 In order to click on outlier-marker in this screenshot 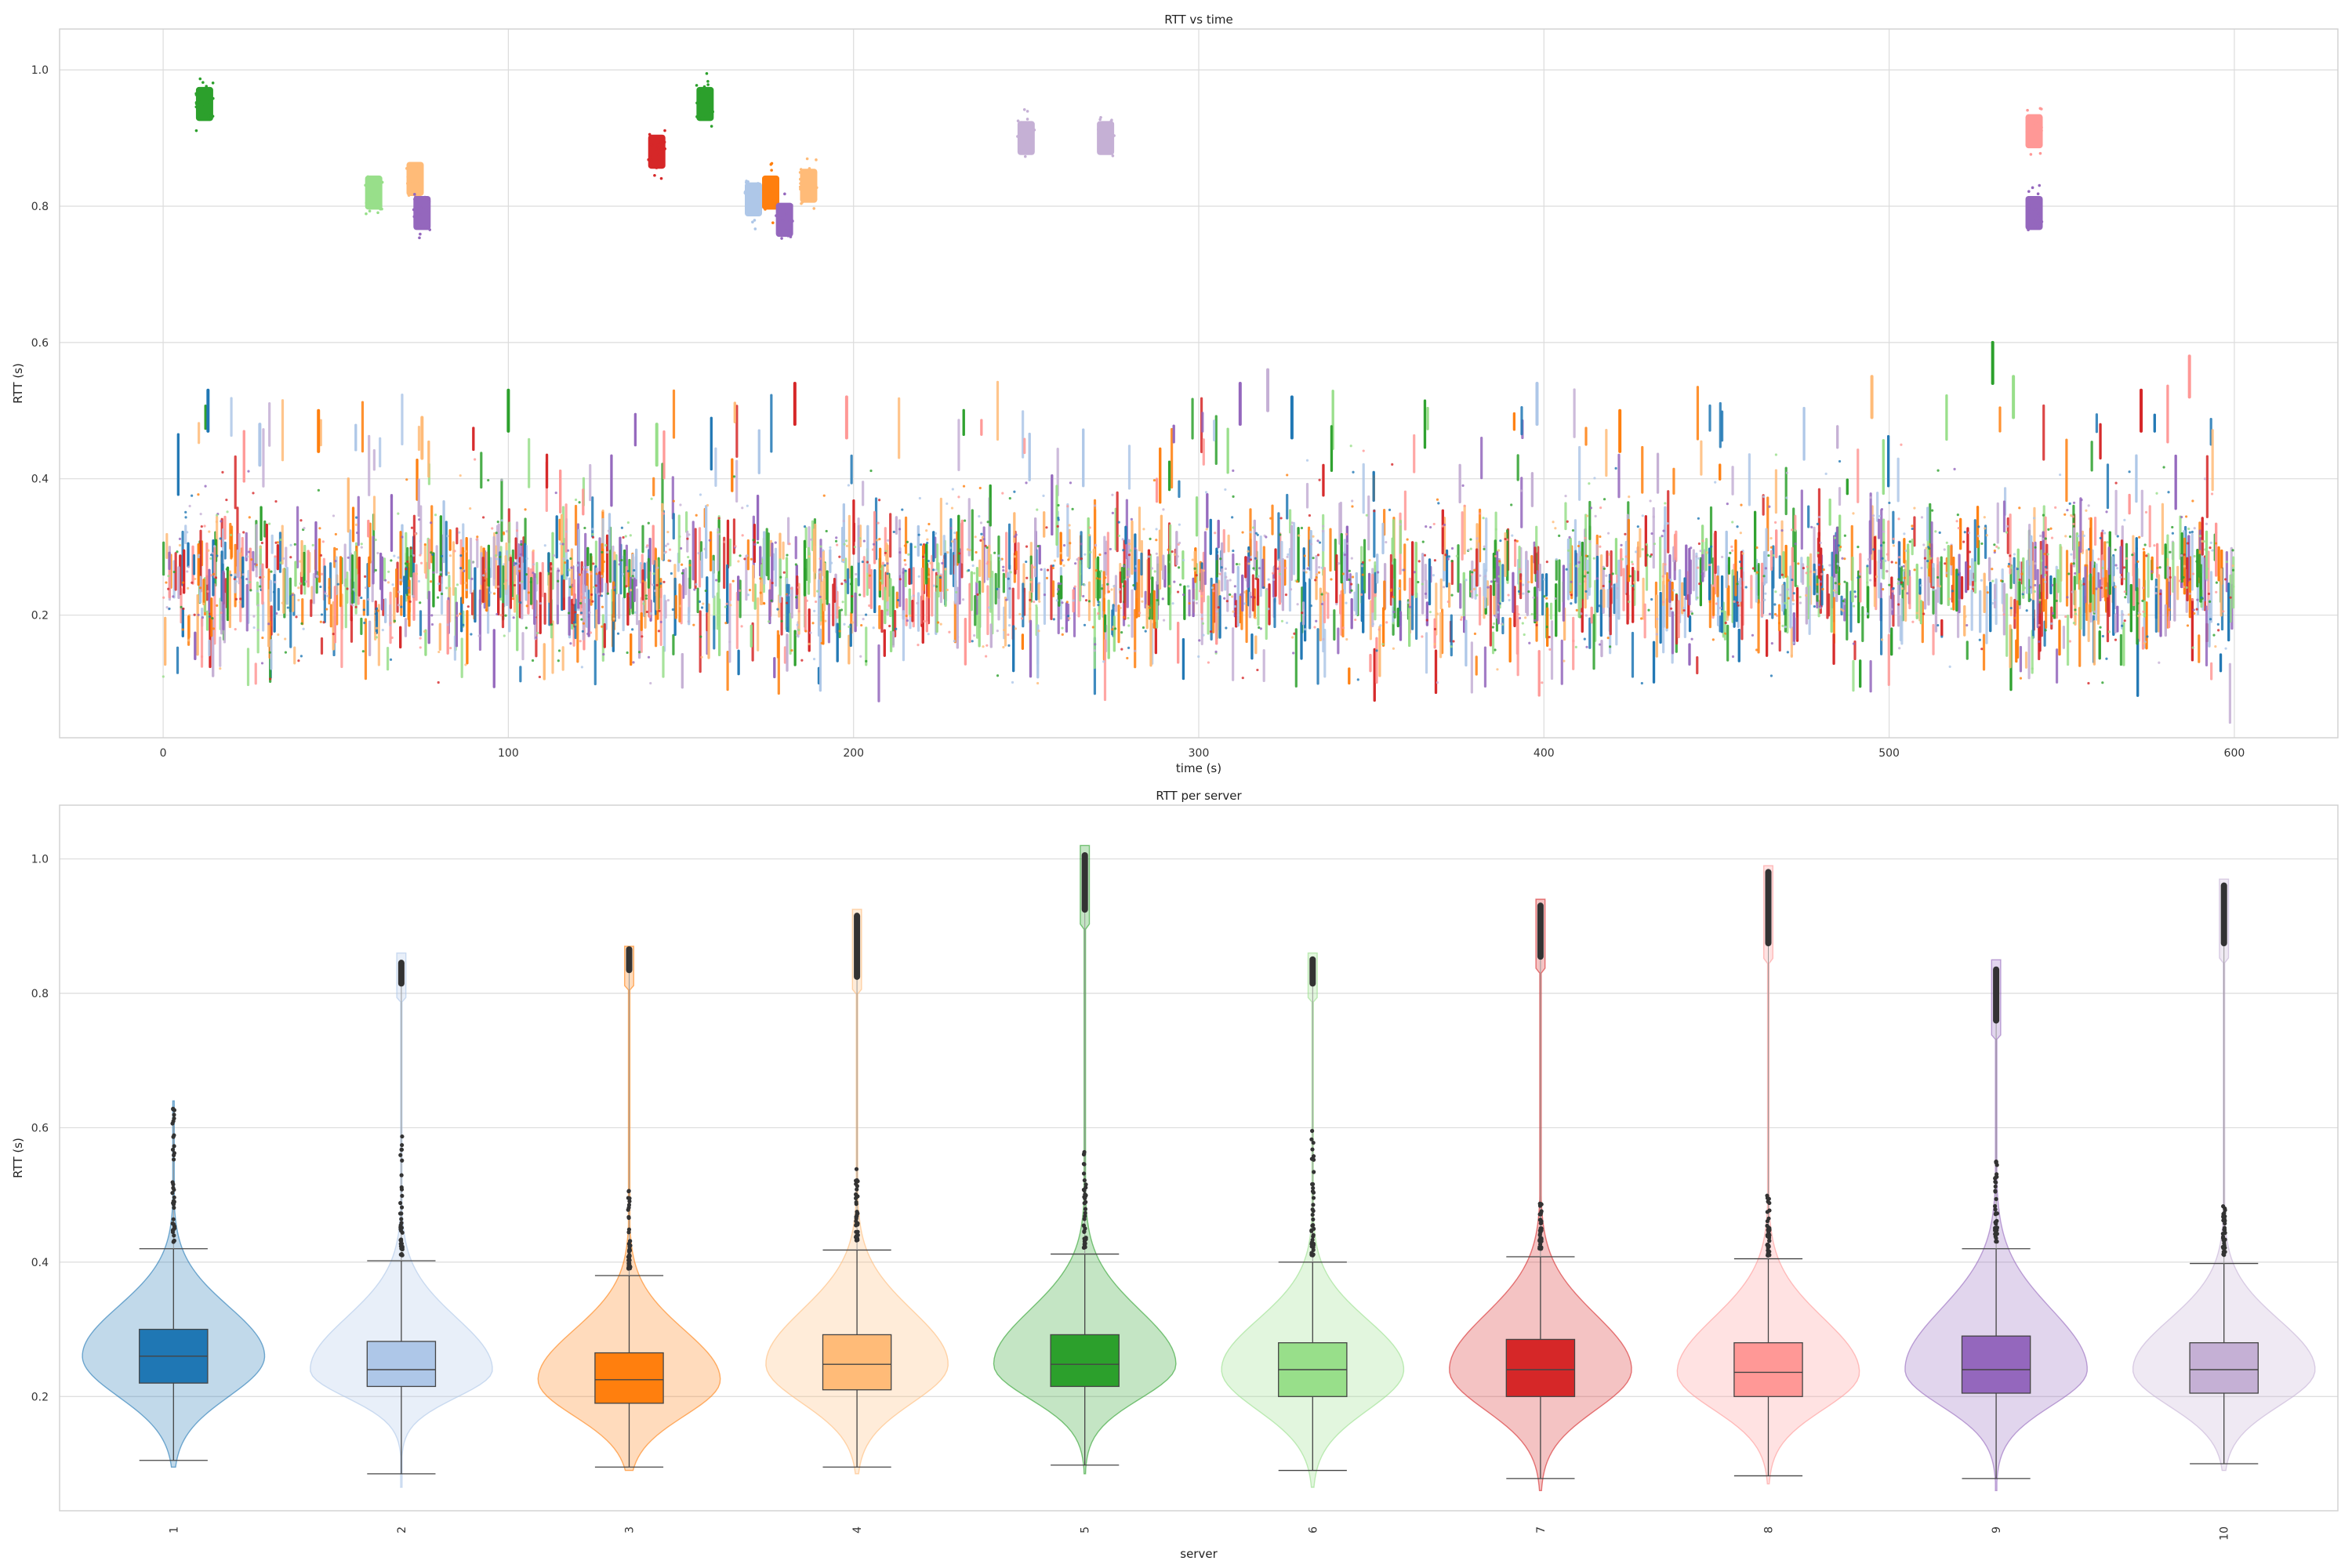, I will do `click(402, 1149)`.